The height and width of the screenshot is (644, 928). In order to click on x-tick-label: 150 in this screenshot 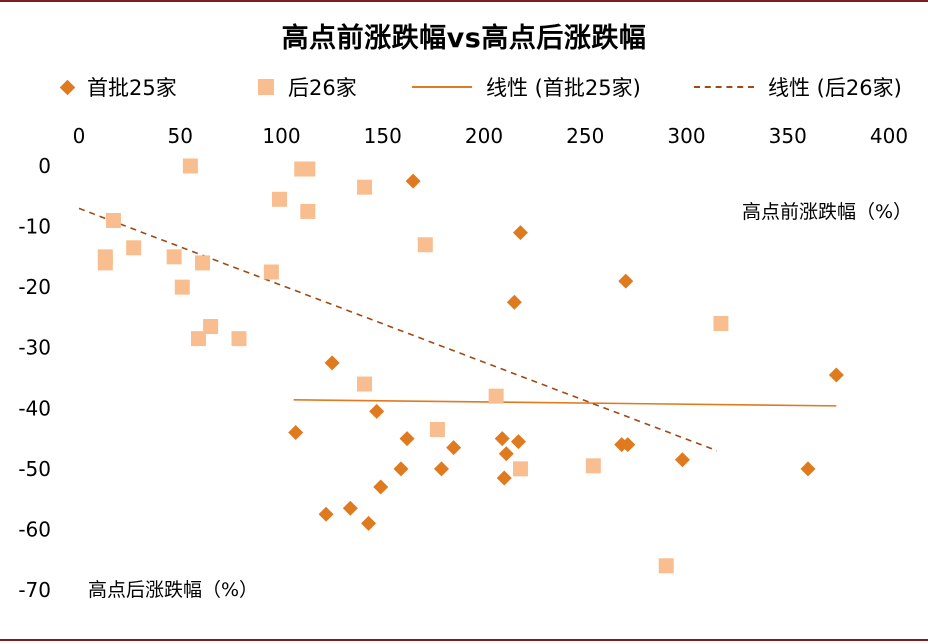, I will do `click(383, 136)`.